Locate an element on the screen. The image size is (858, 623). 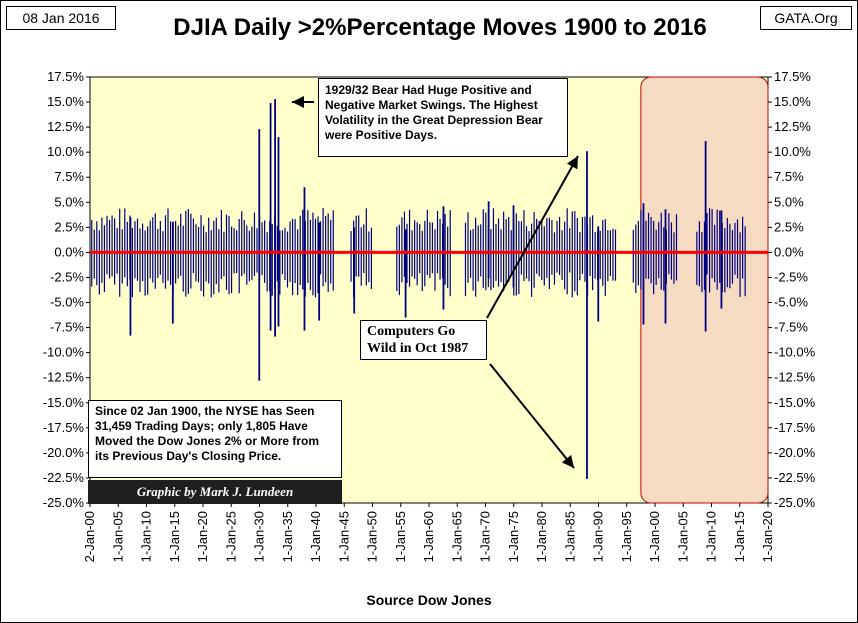
date-label: 08 Jan 2016 is located at coordinates (61, 18).